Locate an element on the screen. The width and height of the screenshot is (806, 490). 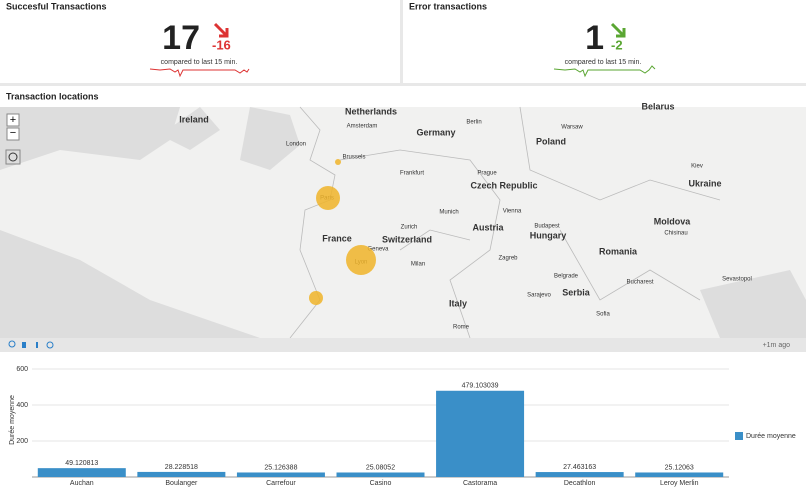
city-label: Berlin is located at coordinates (473, 123).